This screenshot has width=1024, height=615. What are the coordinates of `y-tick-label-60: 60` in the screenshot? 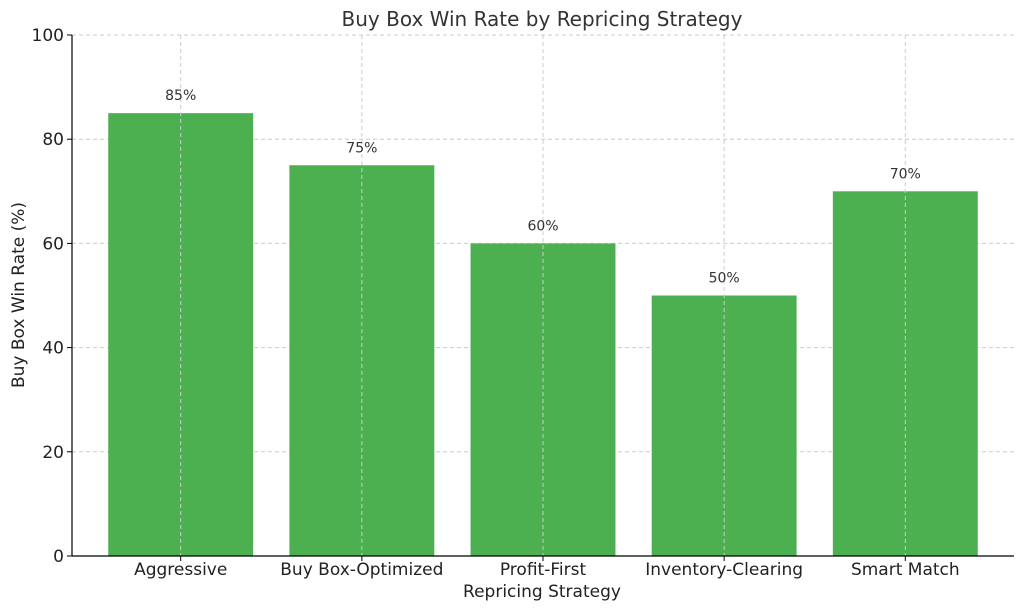 It's located at (53, 244).